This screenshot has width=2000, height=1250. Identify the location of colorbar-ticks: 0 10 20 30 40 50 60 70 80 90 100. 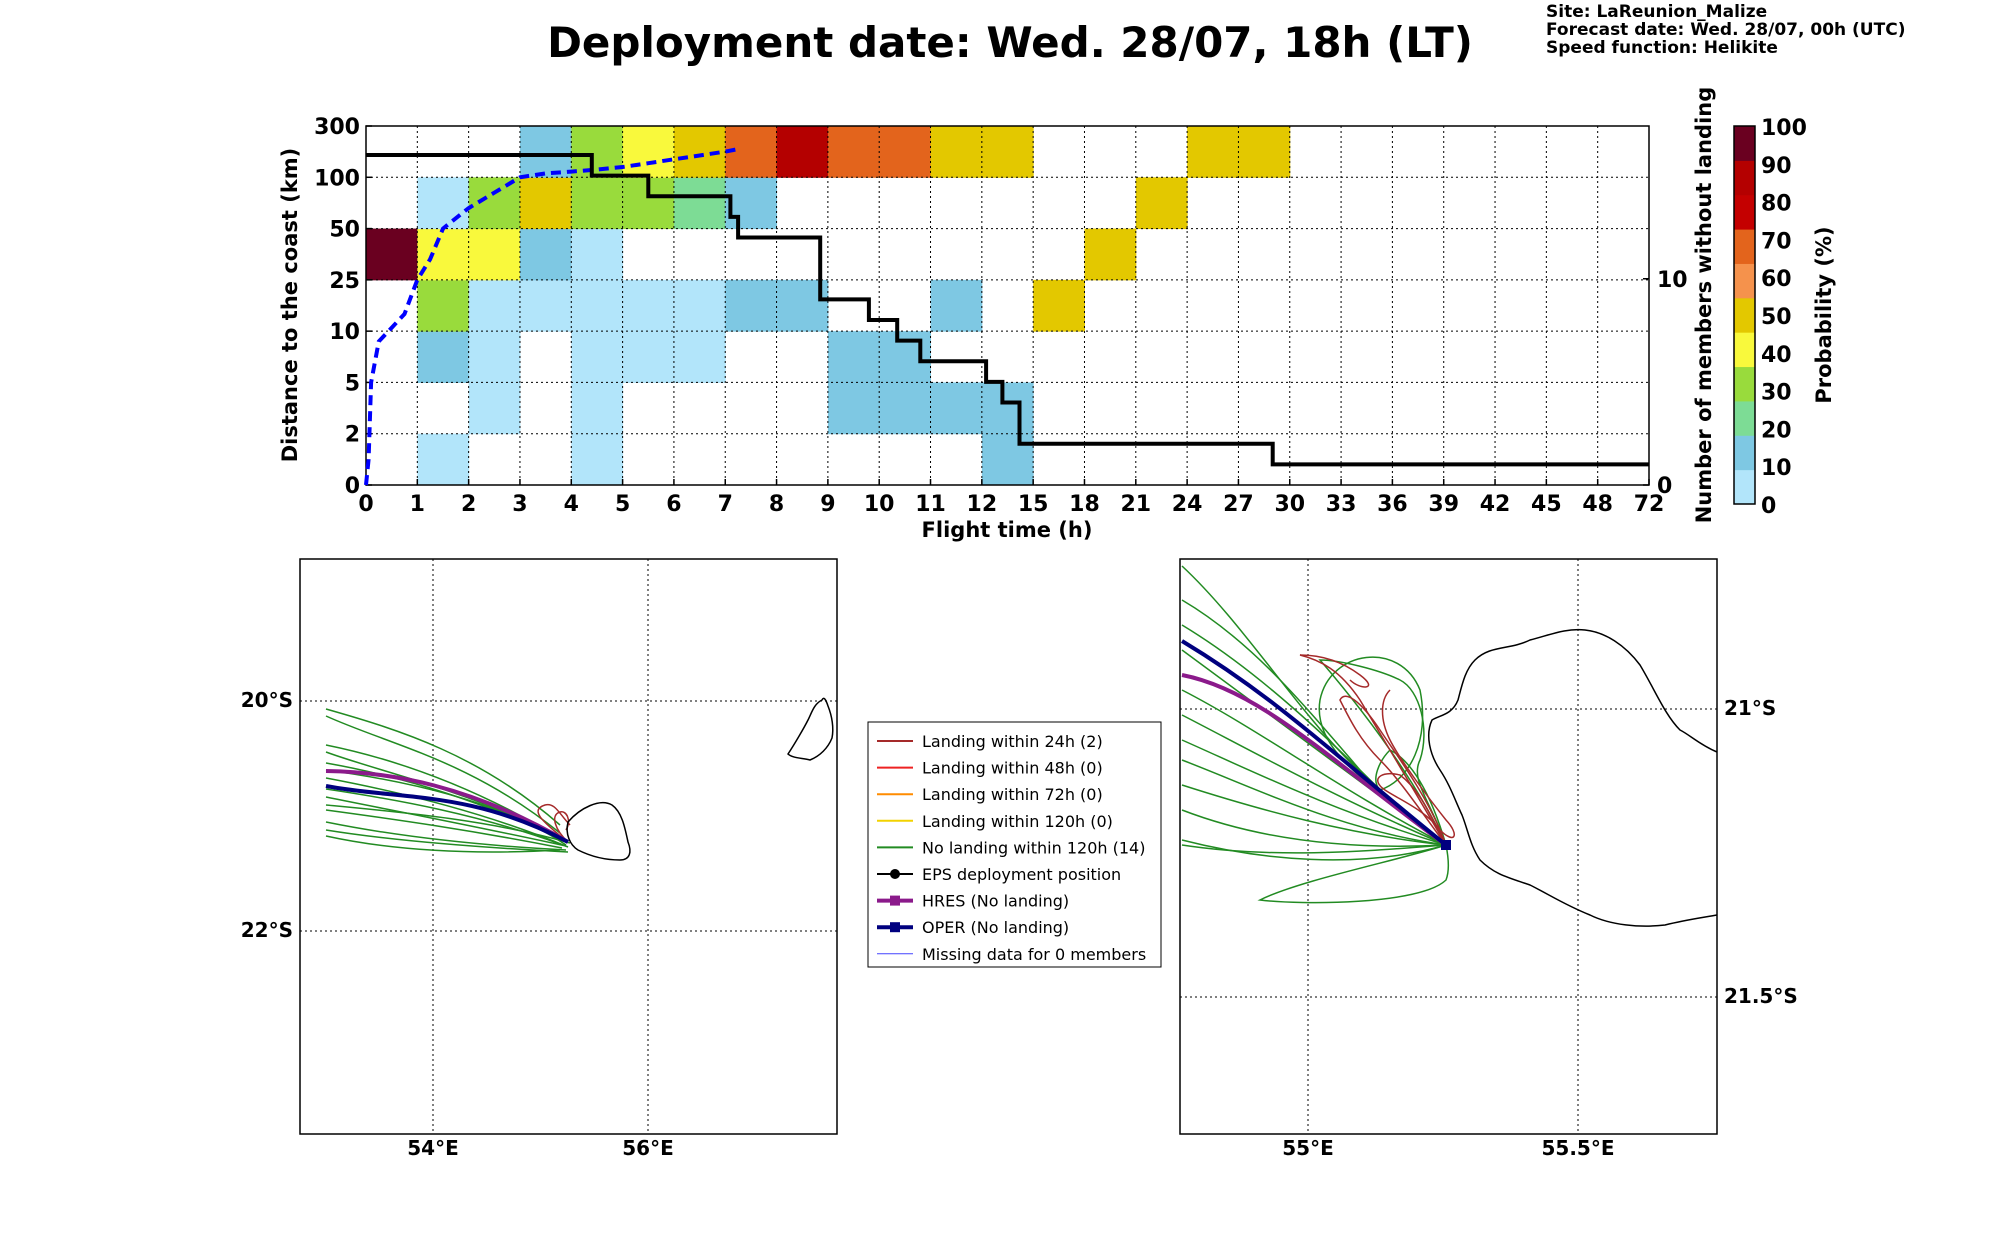
(1784, 317).